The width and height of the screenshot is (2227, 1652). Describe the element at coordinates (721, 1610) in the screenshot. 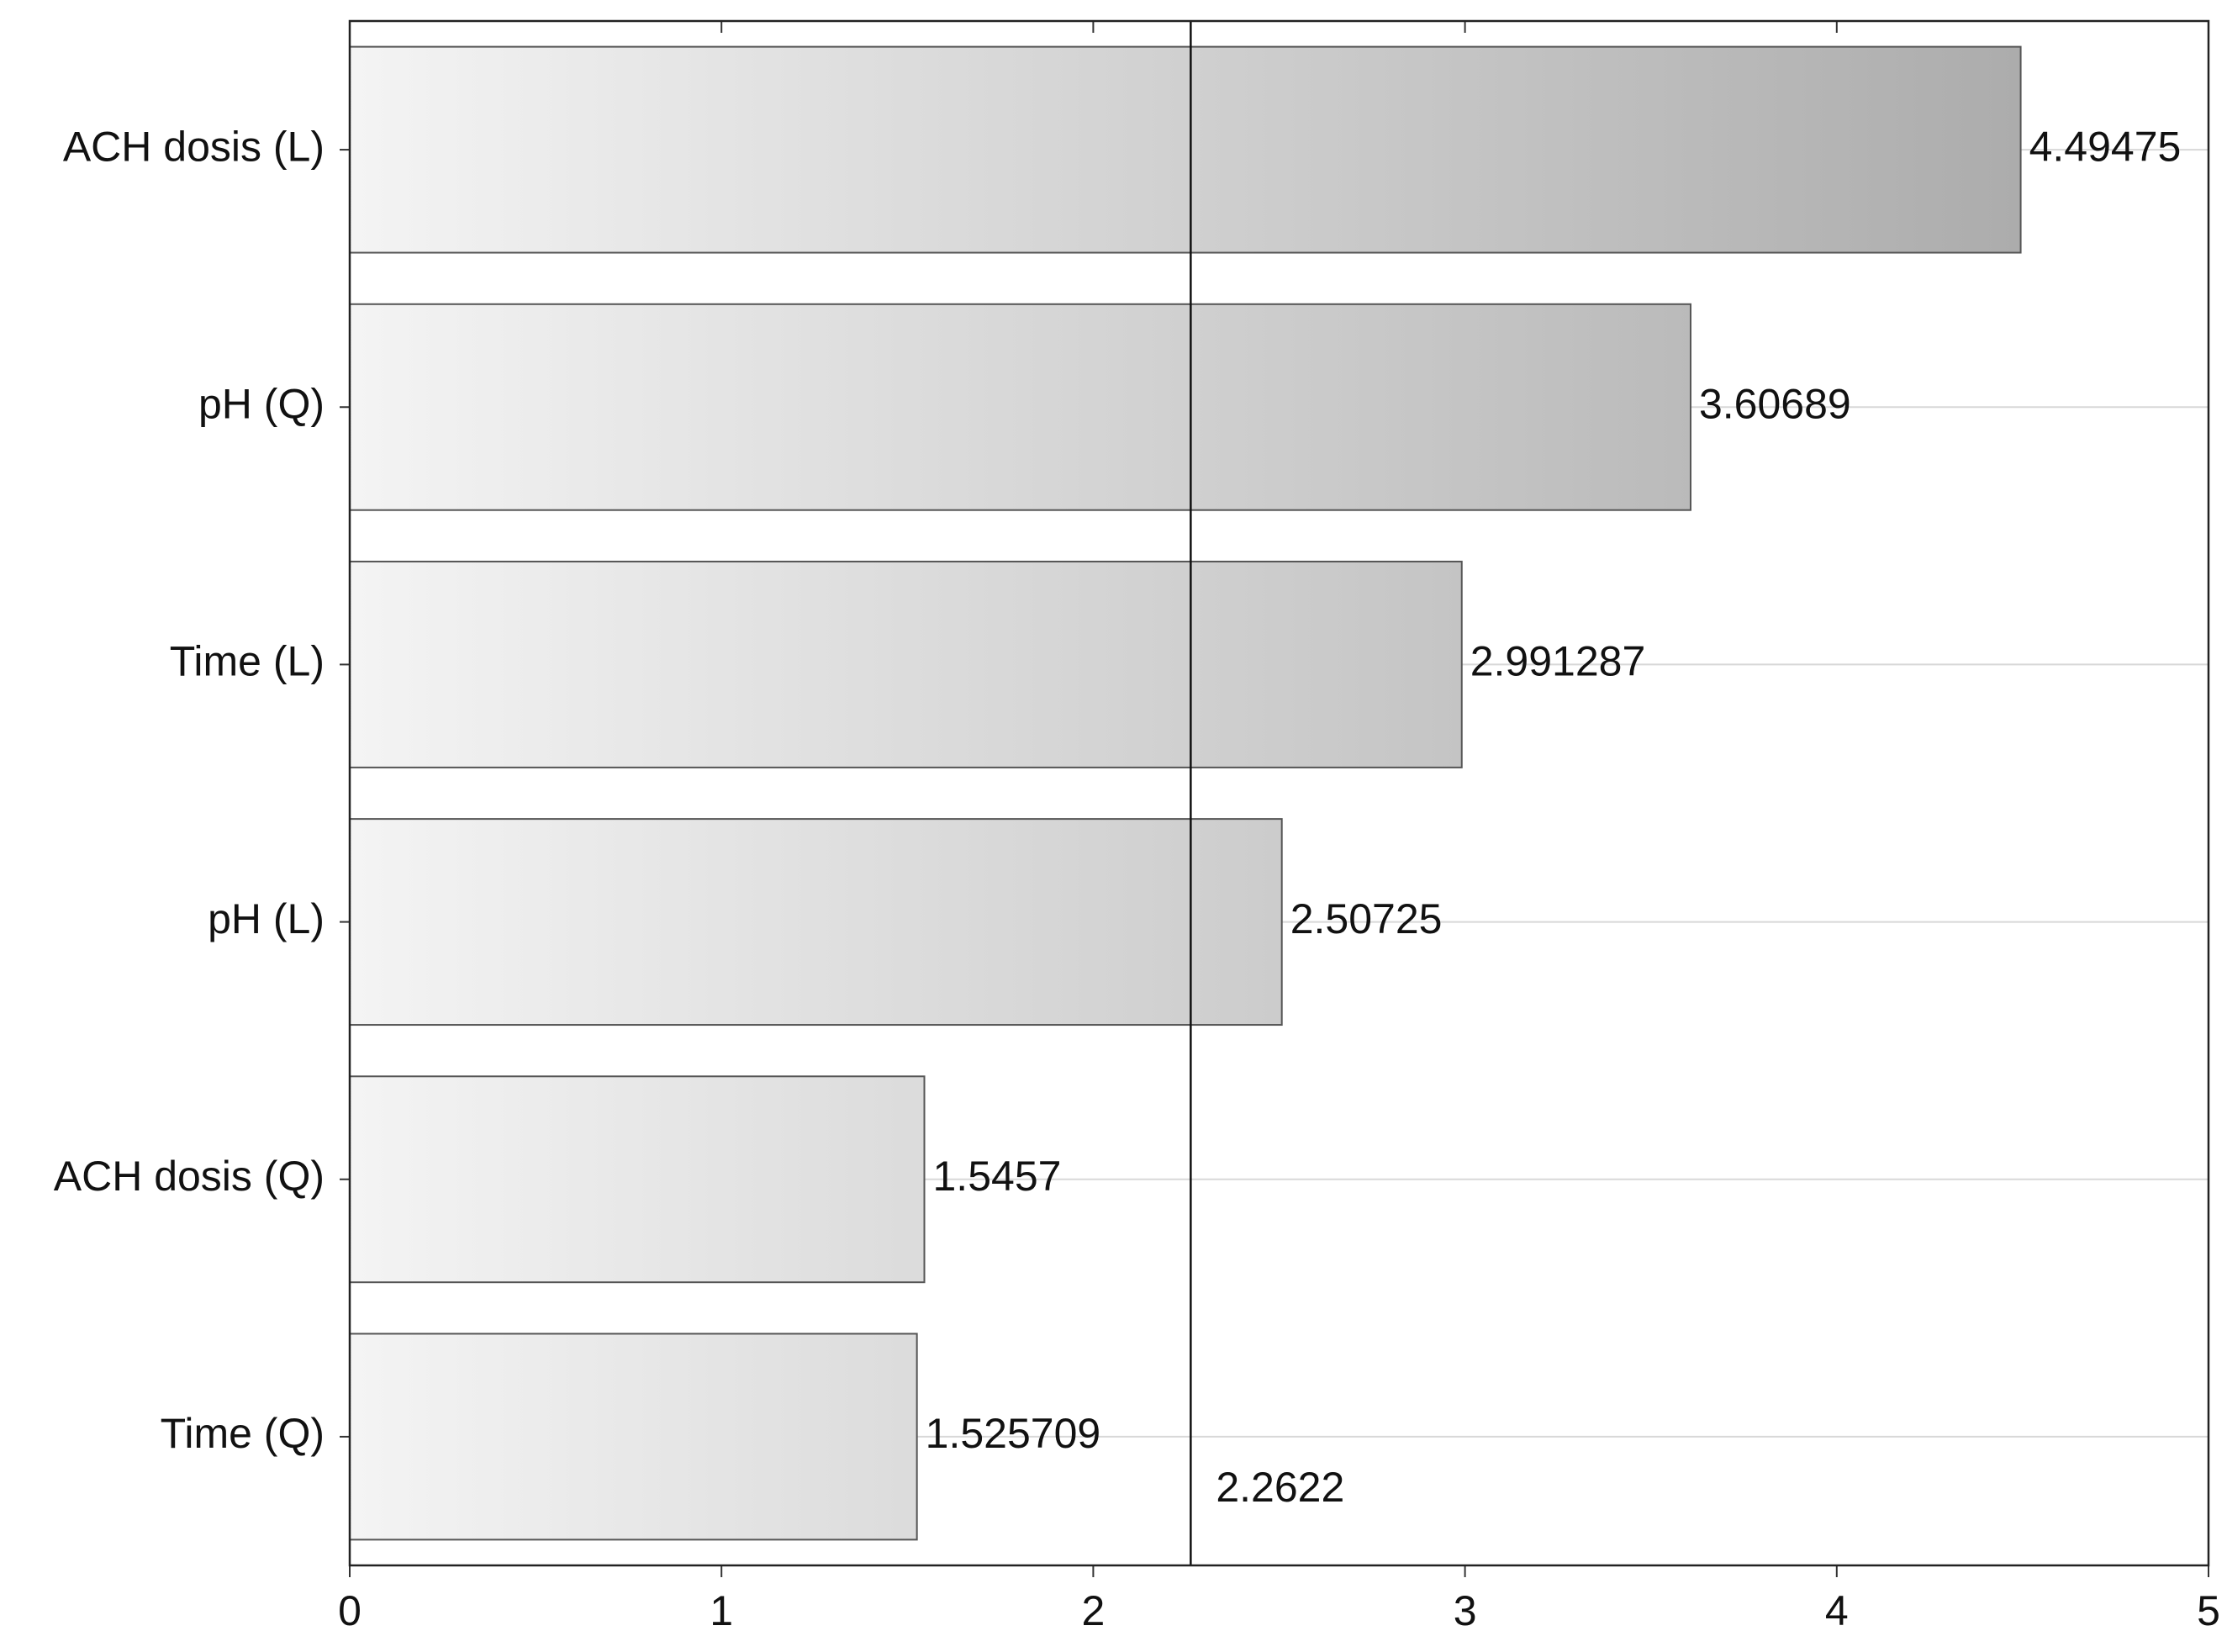

I see `x-tick-label: 1` at that location.